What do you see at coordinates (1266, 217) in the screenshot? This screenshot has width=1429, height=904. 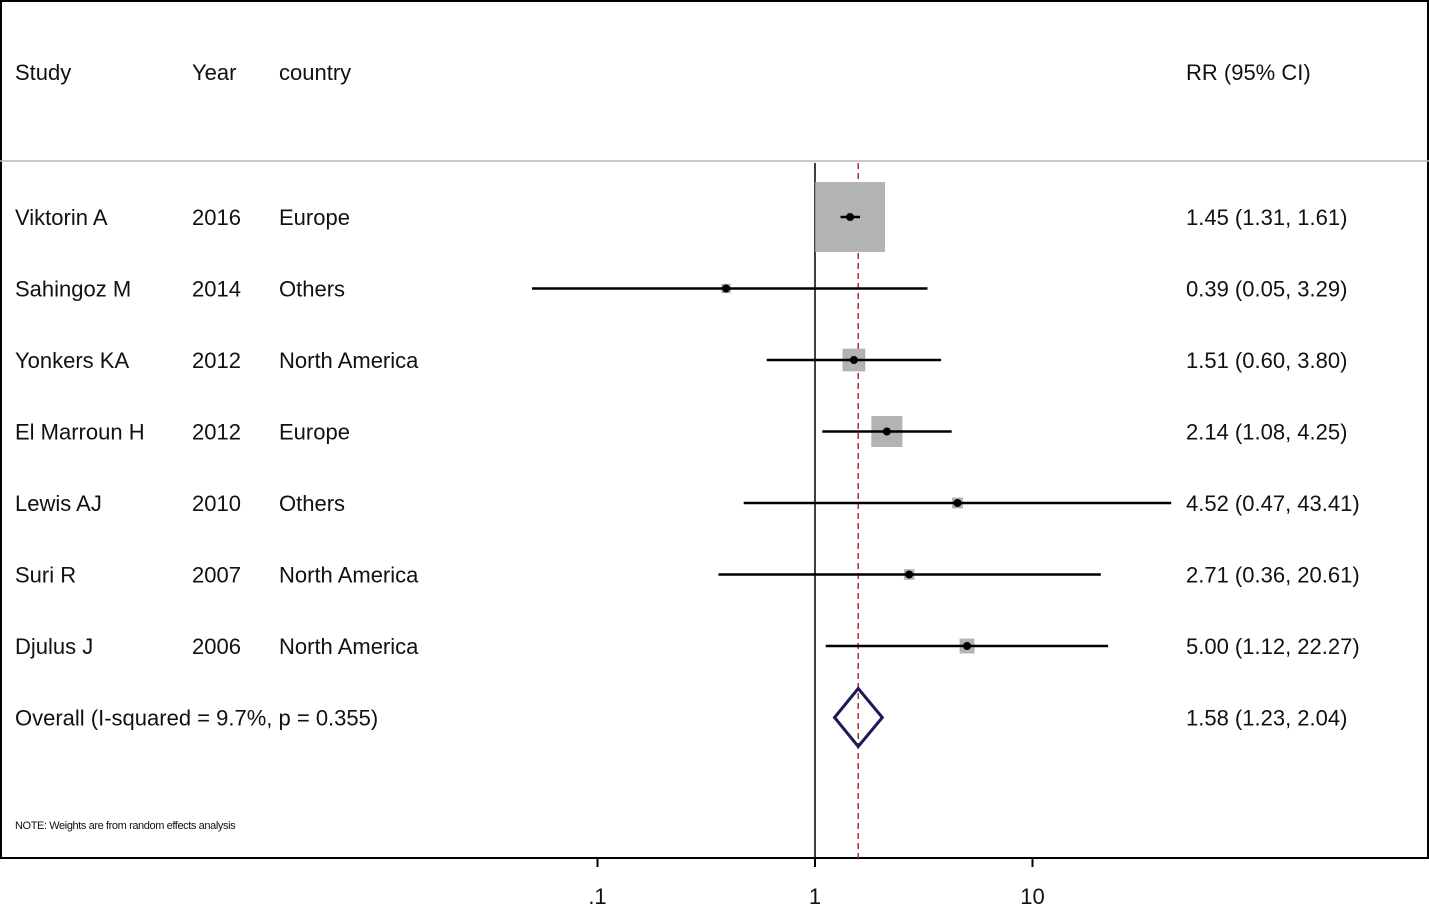 I see `estimate-label: 1.45 (1.31, 1.61)` at bounding box center [1266, 217].